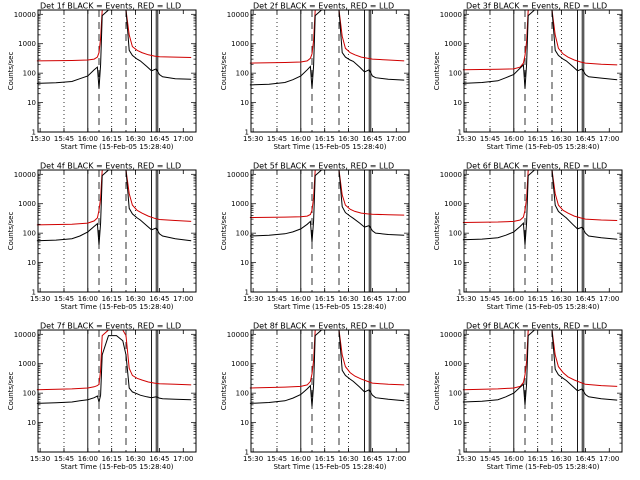  I want to click on panel-title: Det 2f BLACK = Events, RED = LLD, so click(323, 6).